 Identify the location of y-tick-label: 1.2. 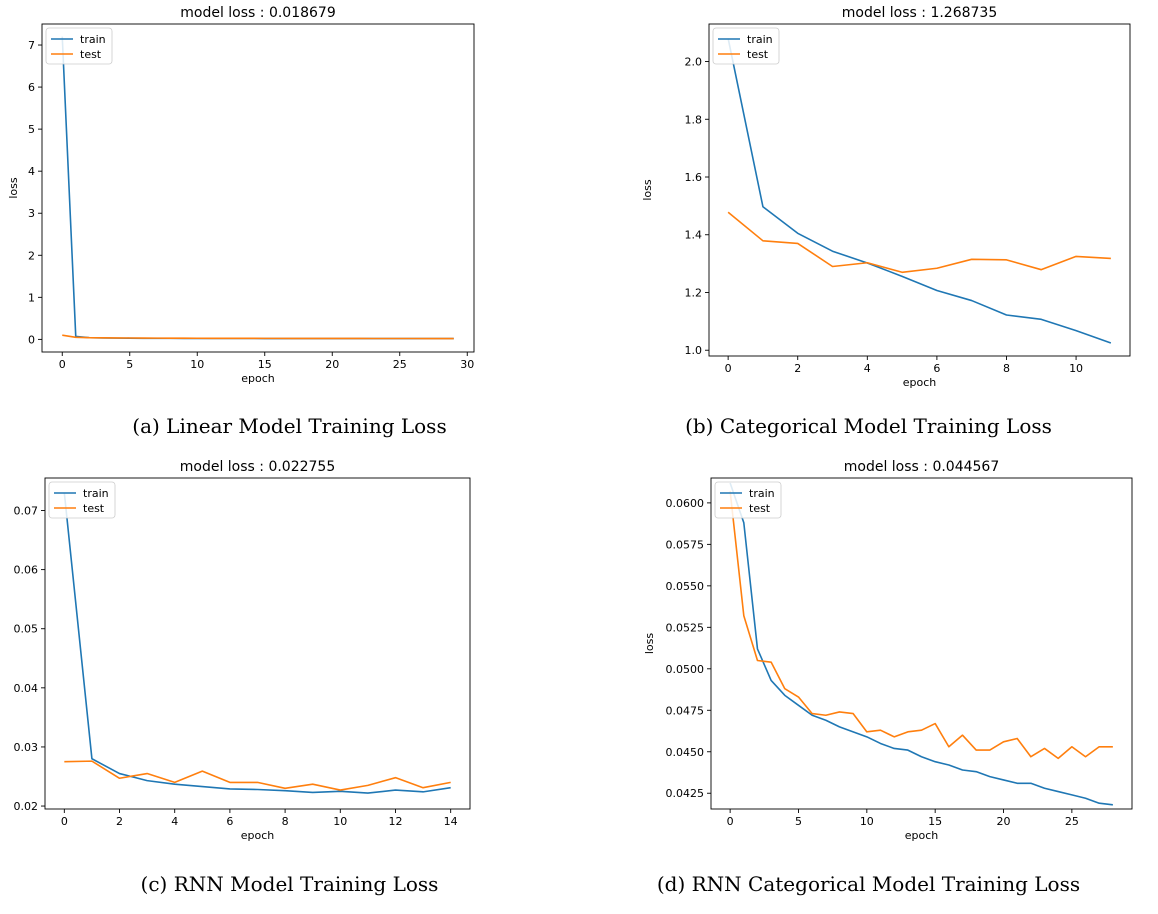
(694, 292).